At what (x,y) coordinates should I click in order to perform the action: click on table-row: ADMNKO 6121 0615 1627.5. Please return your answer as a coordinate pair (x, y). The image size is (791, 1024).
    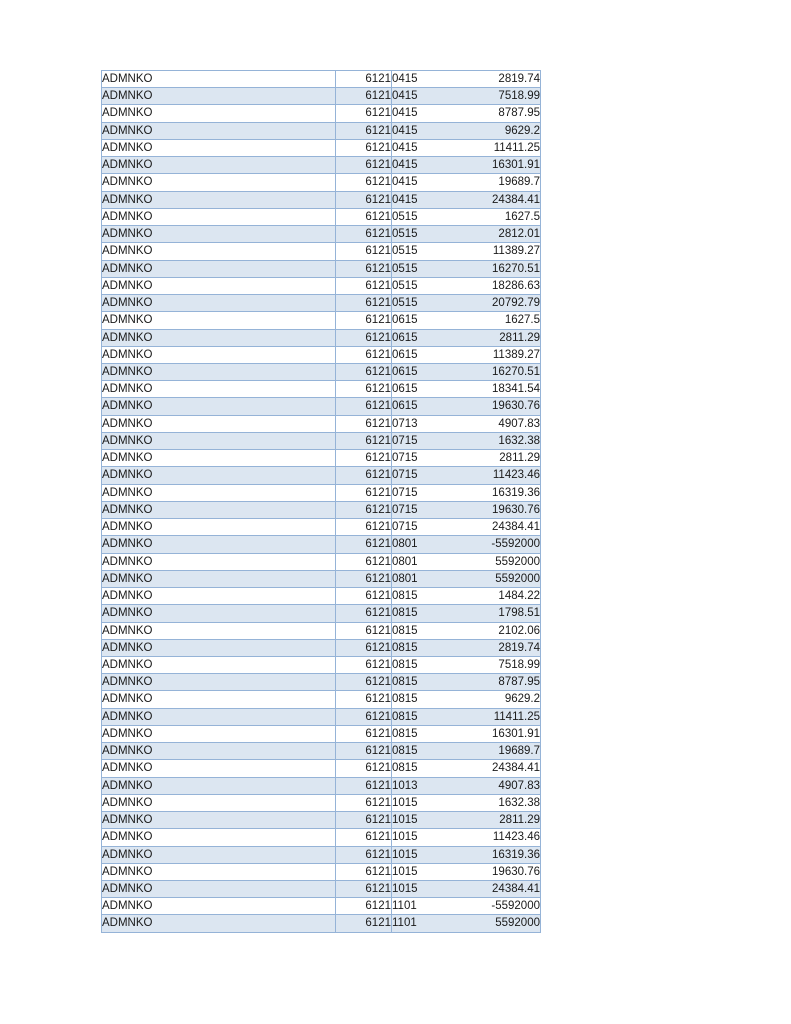
    Looking at the image, I should click on (321, 320).